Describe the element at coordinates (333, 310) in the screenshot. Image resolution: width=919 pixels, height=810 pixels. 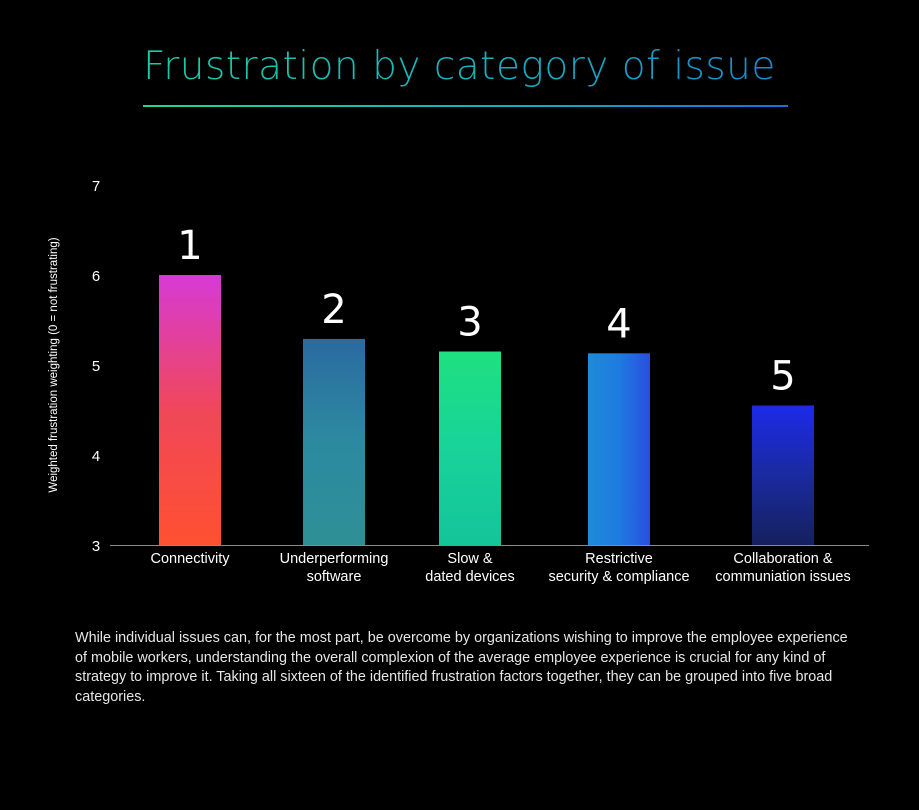
I see `rank-label: 2` at that location.